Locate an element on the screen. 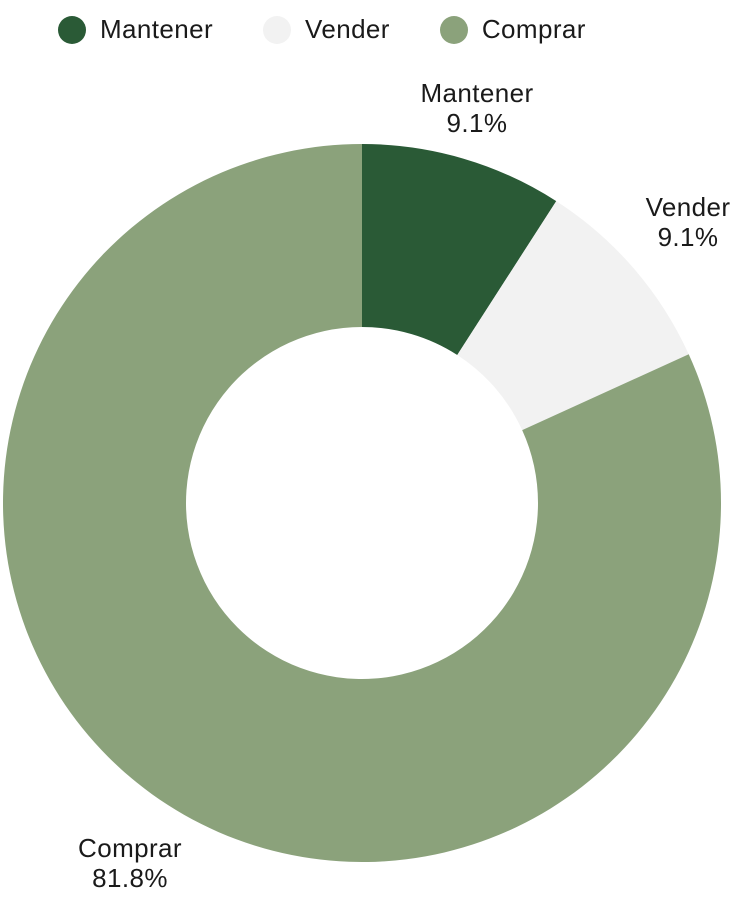 This screenshot has width=744, height=899. legend-swatch-comprar-icon is located at coordinates (453, 29).